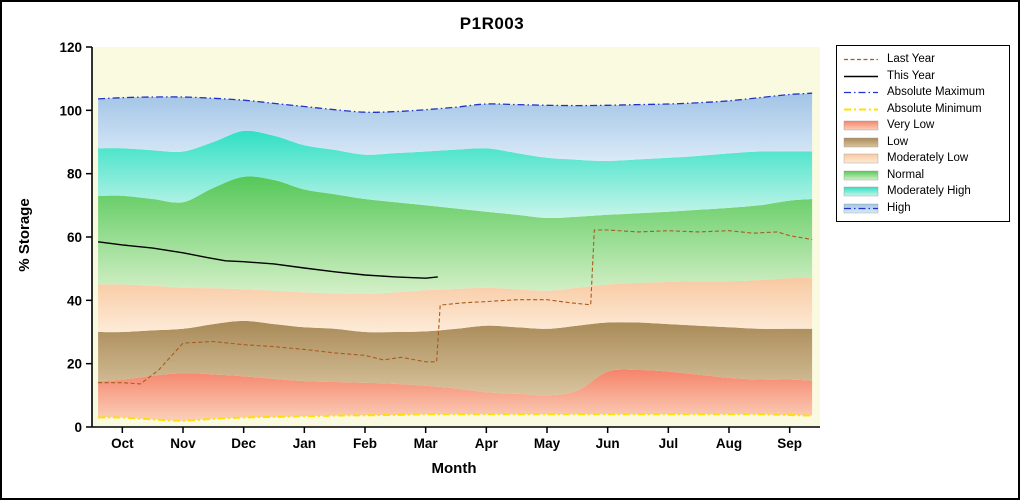 This screenshot has width=1020, height=500. What do you see at coordinates (923, 142) in the screenshot?
I see `legend-item-low: Low` at bounding box center [923, 142].